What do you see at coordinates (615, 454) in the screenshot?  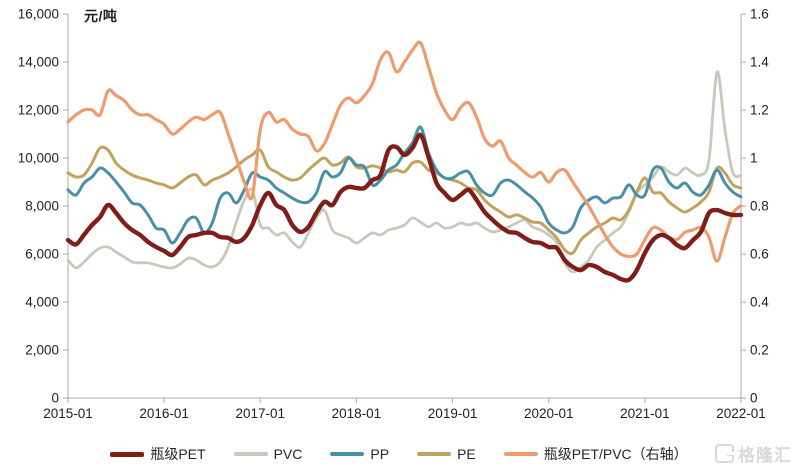 I see `legend-label: 瓶级PET/PVC（右轴）` at bounding box center [615, 454].